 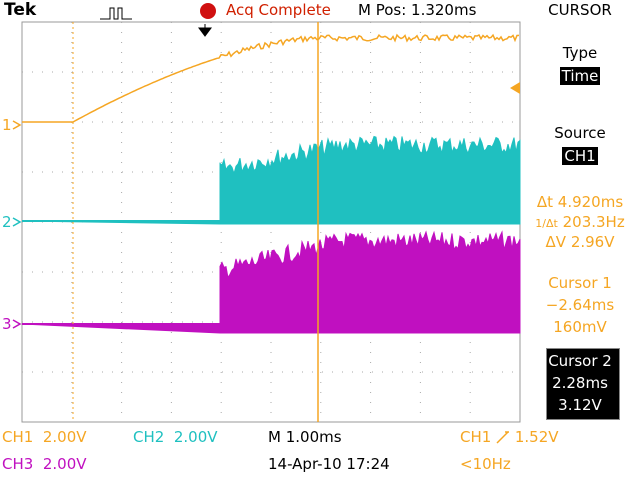 I want to click on ch2-marker: 2, so click(x=7, y=222).